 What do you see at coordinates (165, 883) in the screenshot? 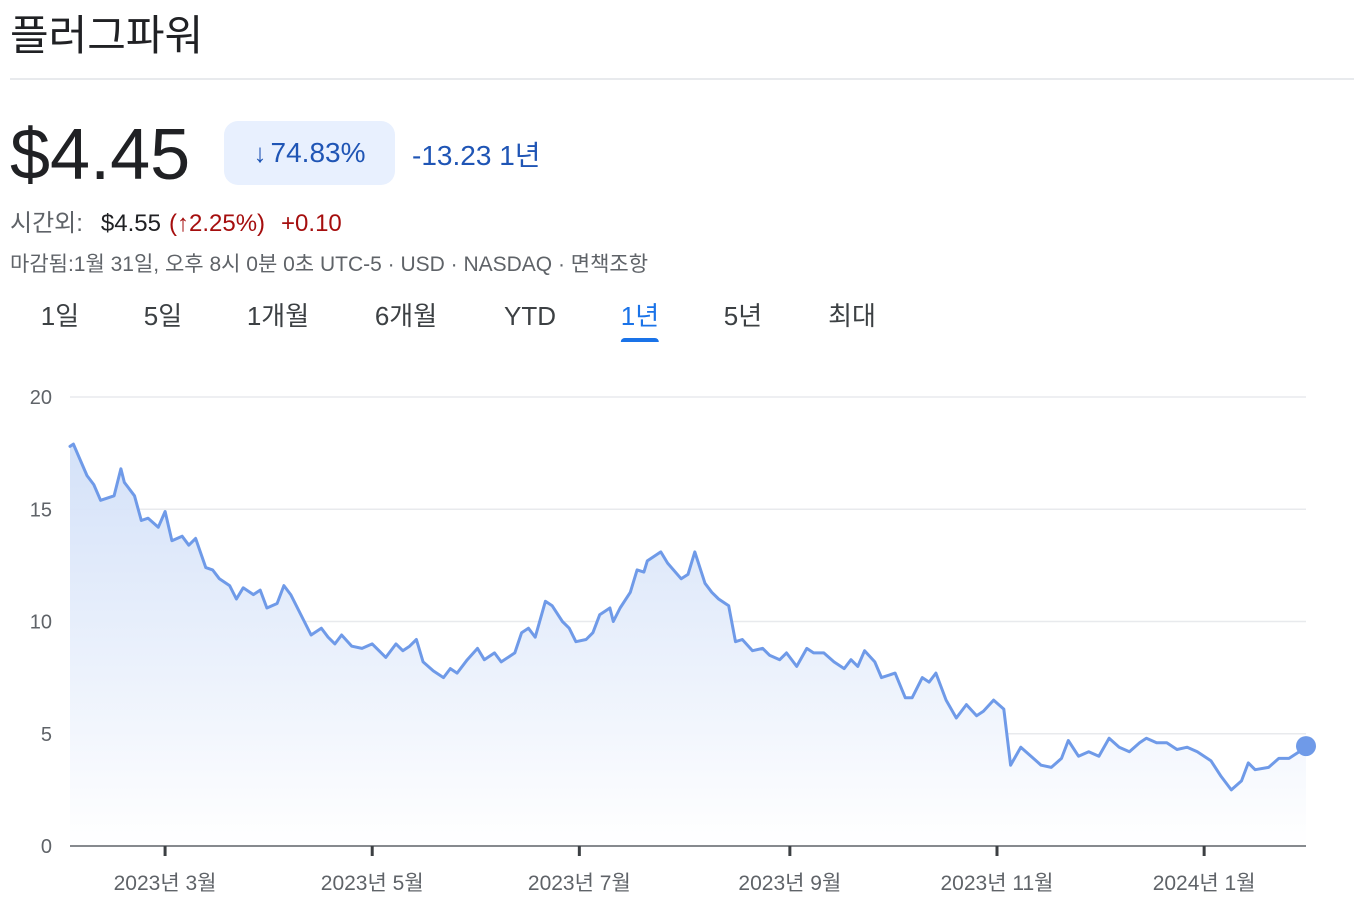
I see `x-tick-label: 2023년 3월` at bounding box center [165, 883].